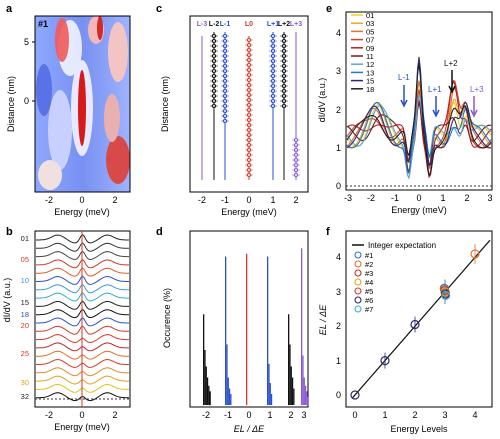 This screenshot has height=439, width=500. I want to click on panel-f-xticks: 0 1 2 3 4, so click(414, 415).